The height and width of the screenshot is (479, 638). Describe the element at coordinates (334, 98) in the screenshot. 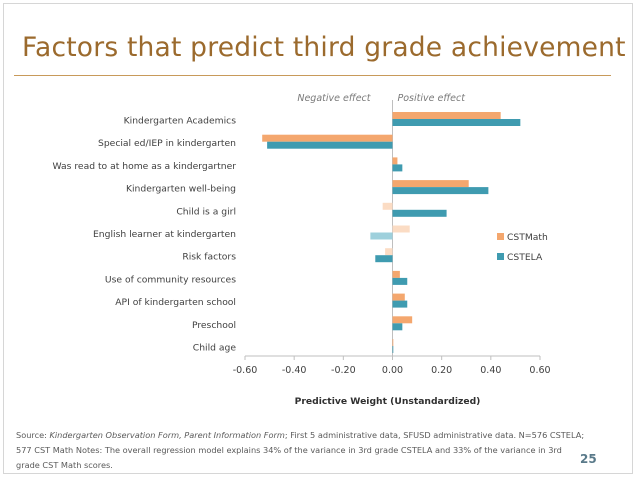

I see `negative-effect-label: Negative effect` at that location.